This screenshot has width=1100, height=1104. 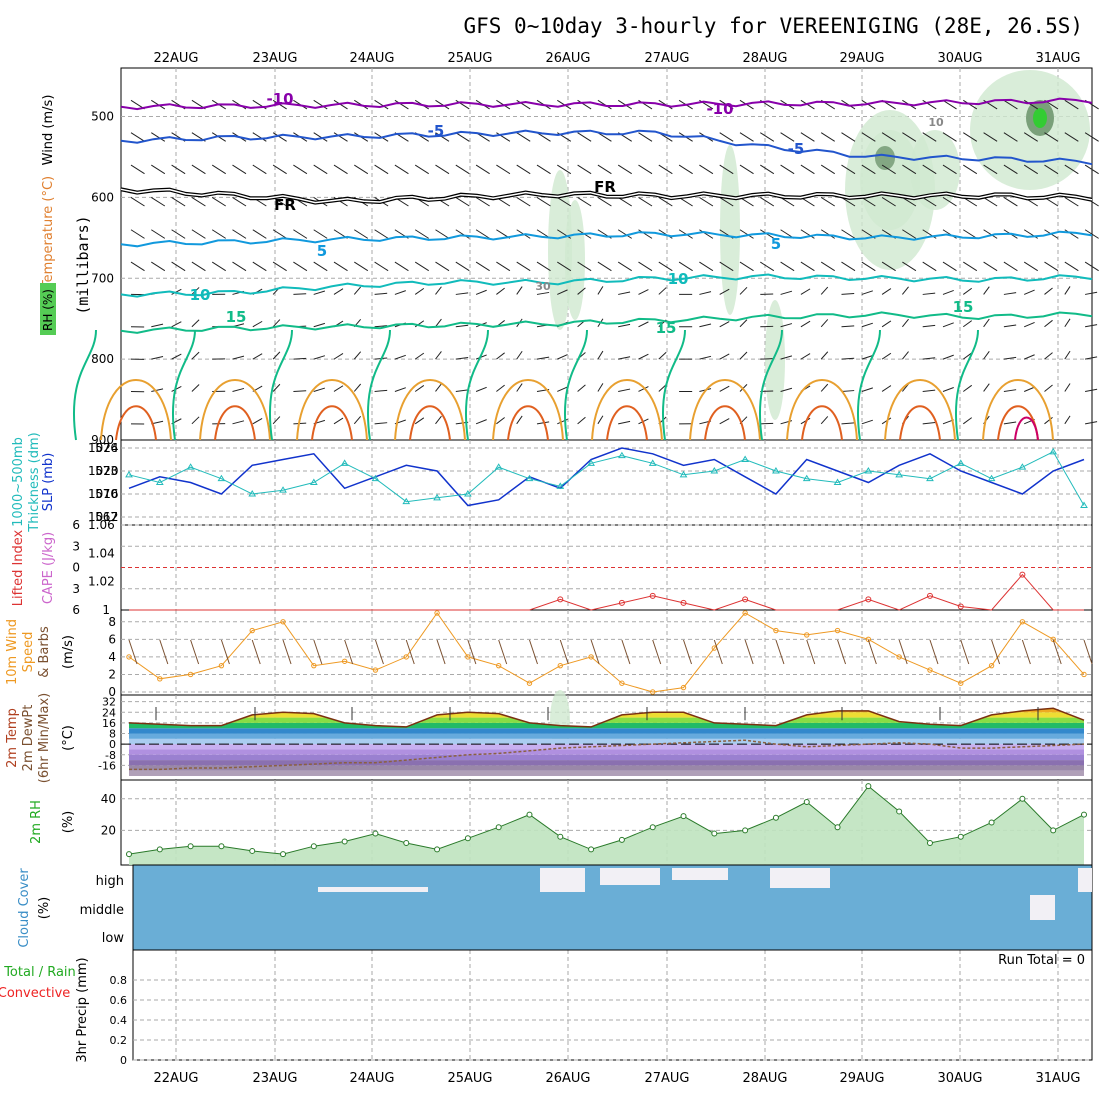 What do you see at coordinates (18, 482) in the screenshot?
I see `p2-ylabel-left: 1000~500mb` at bounding box center [18, 482].